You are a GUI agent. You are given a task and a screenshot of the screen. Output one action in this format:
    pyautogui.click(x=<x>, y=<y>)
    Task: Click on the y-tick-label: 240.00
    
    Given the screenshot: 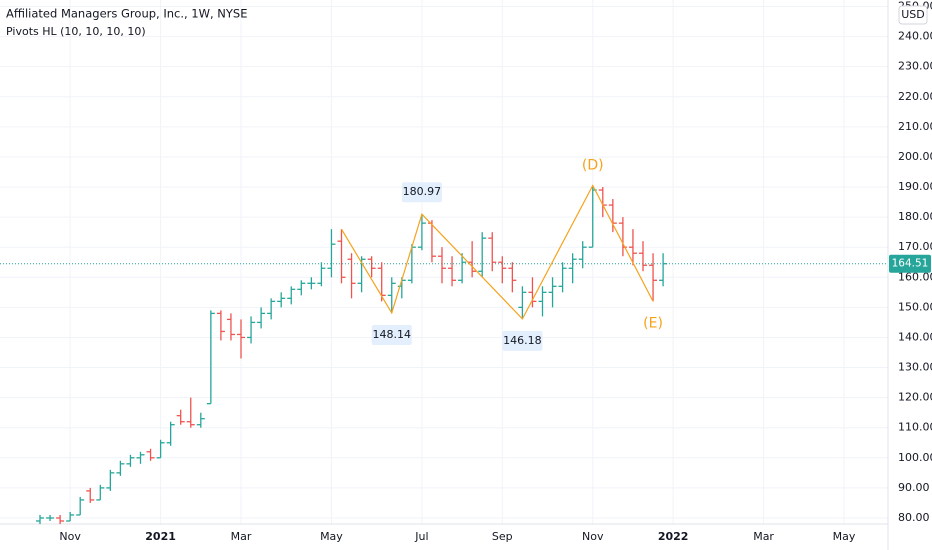 What is the action you would take?
    pyautogui.click(x=915, y=36)
    